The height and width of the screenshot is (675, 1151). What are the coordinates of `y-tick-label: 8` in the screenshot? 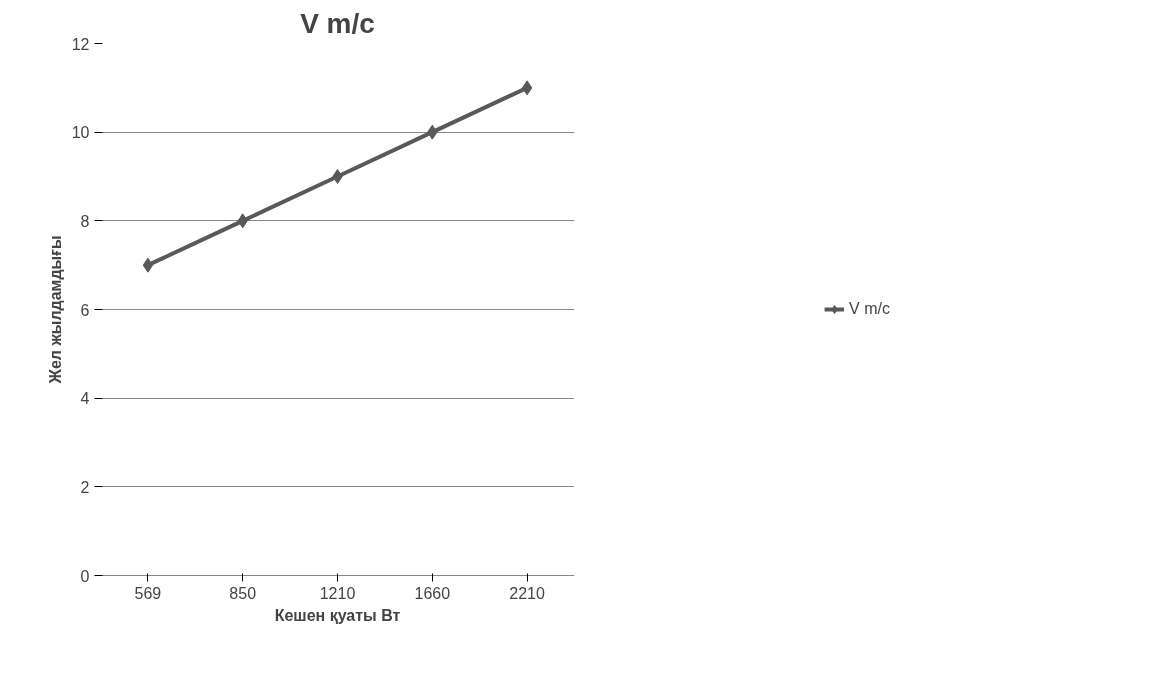 It's located at (85, 221).